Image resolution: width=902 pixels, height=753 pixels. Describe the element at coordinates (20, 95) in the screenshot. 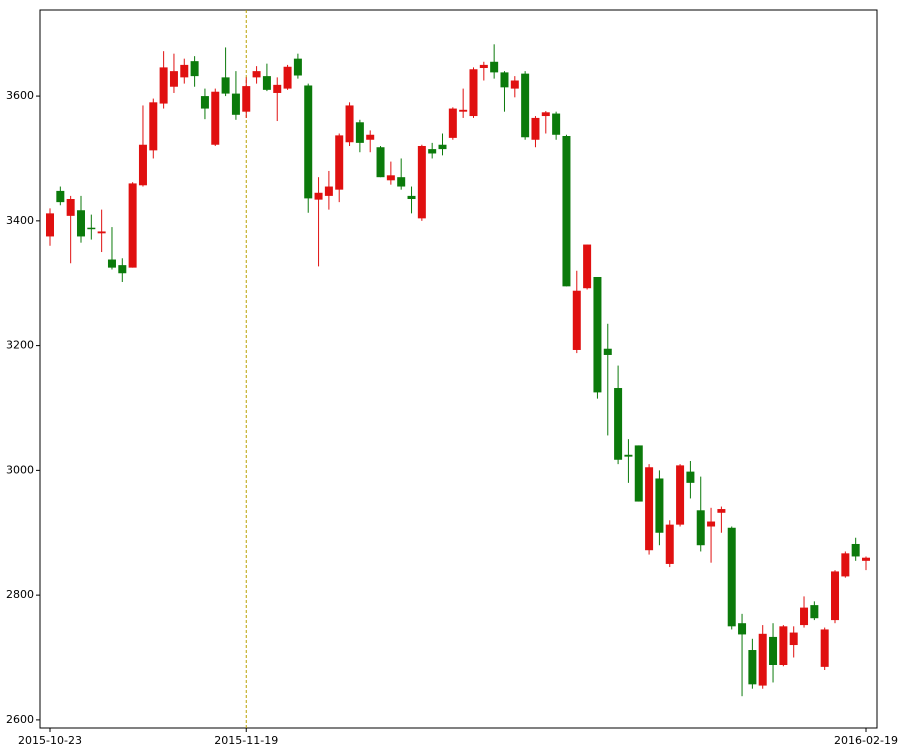

I see `y-tick-label: 3600` at that location.